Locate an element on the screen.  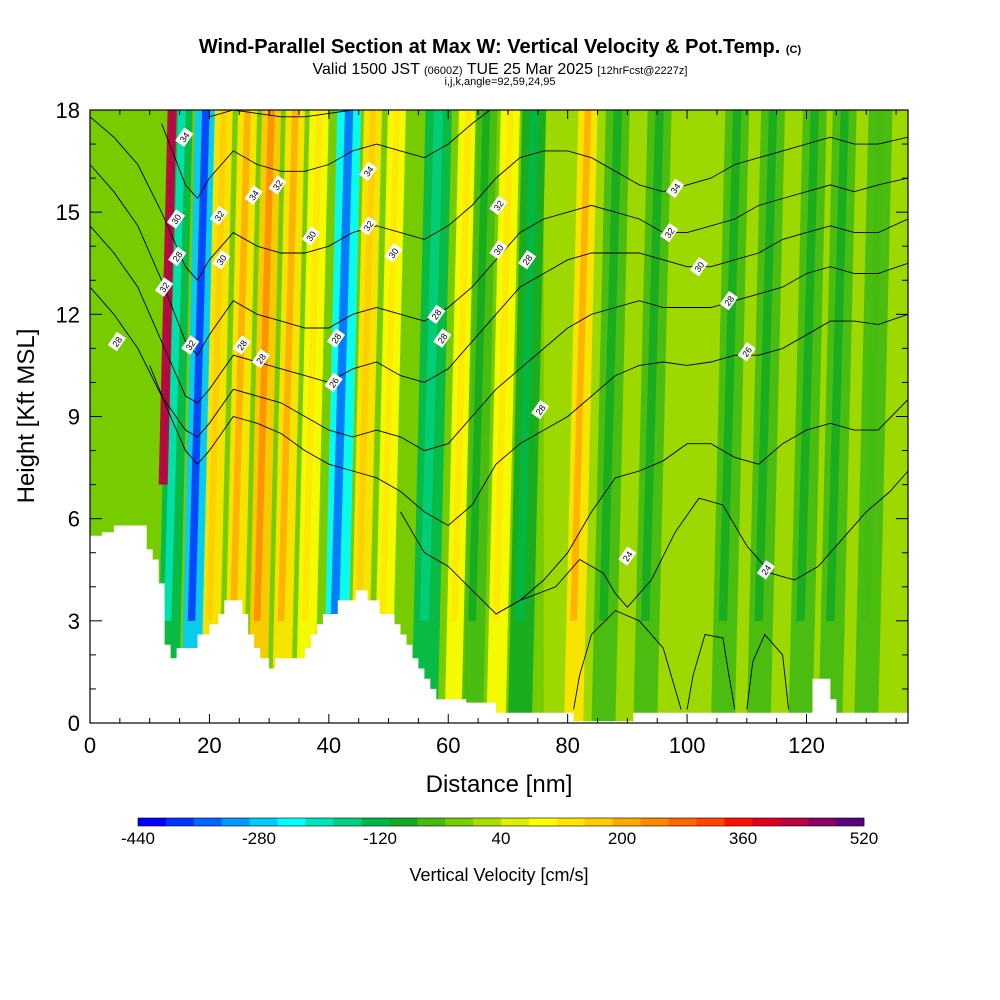
contour-label-22: 32 is located at coordinates (368, 226).